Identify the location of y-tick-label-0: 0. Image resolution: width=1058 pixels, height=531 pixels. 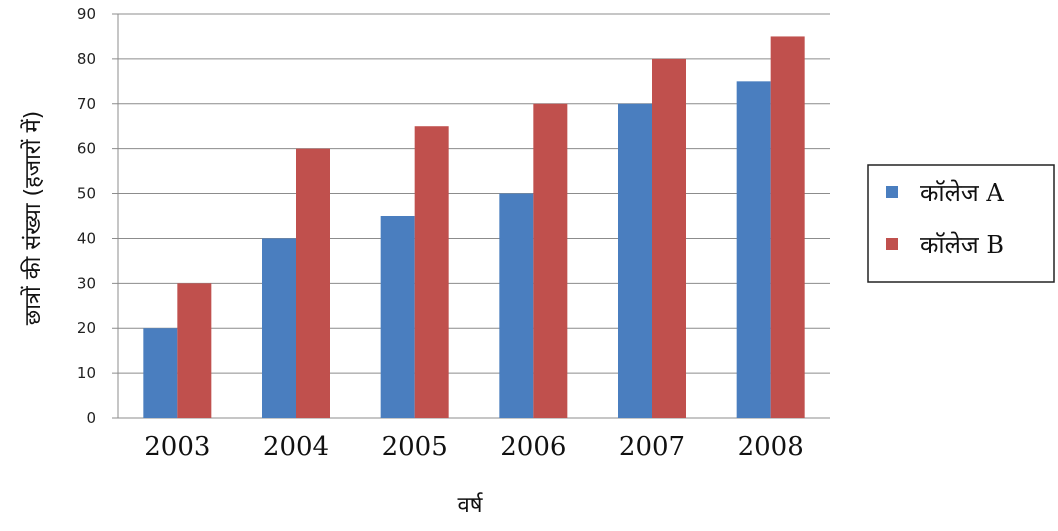
(91, 418).